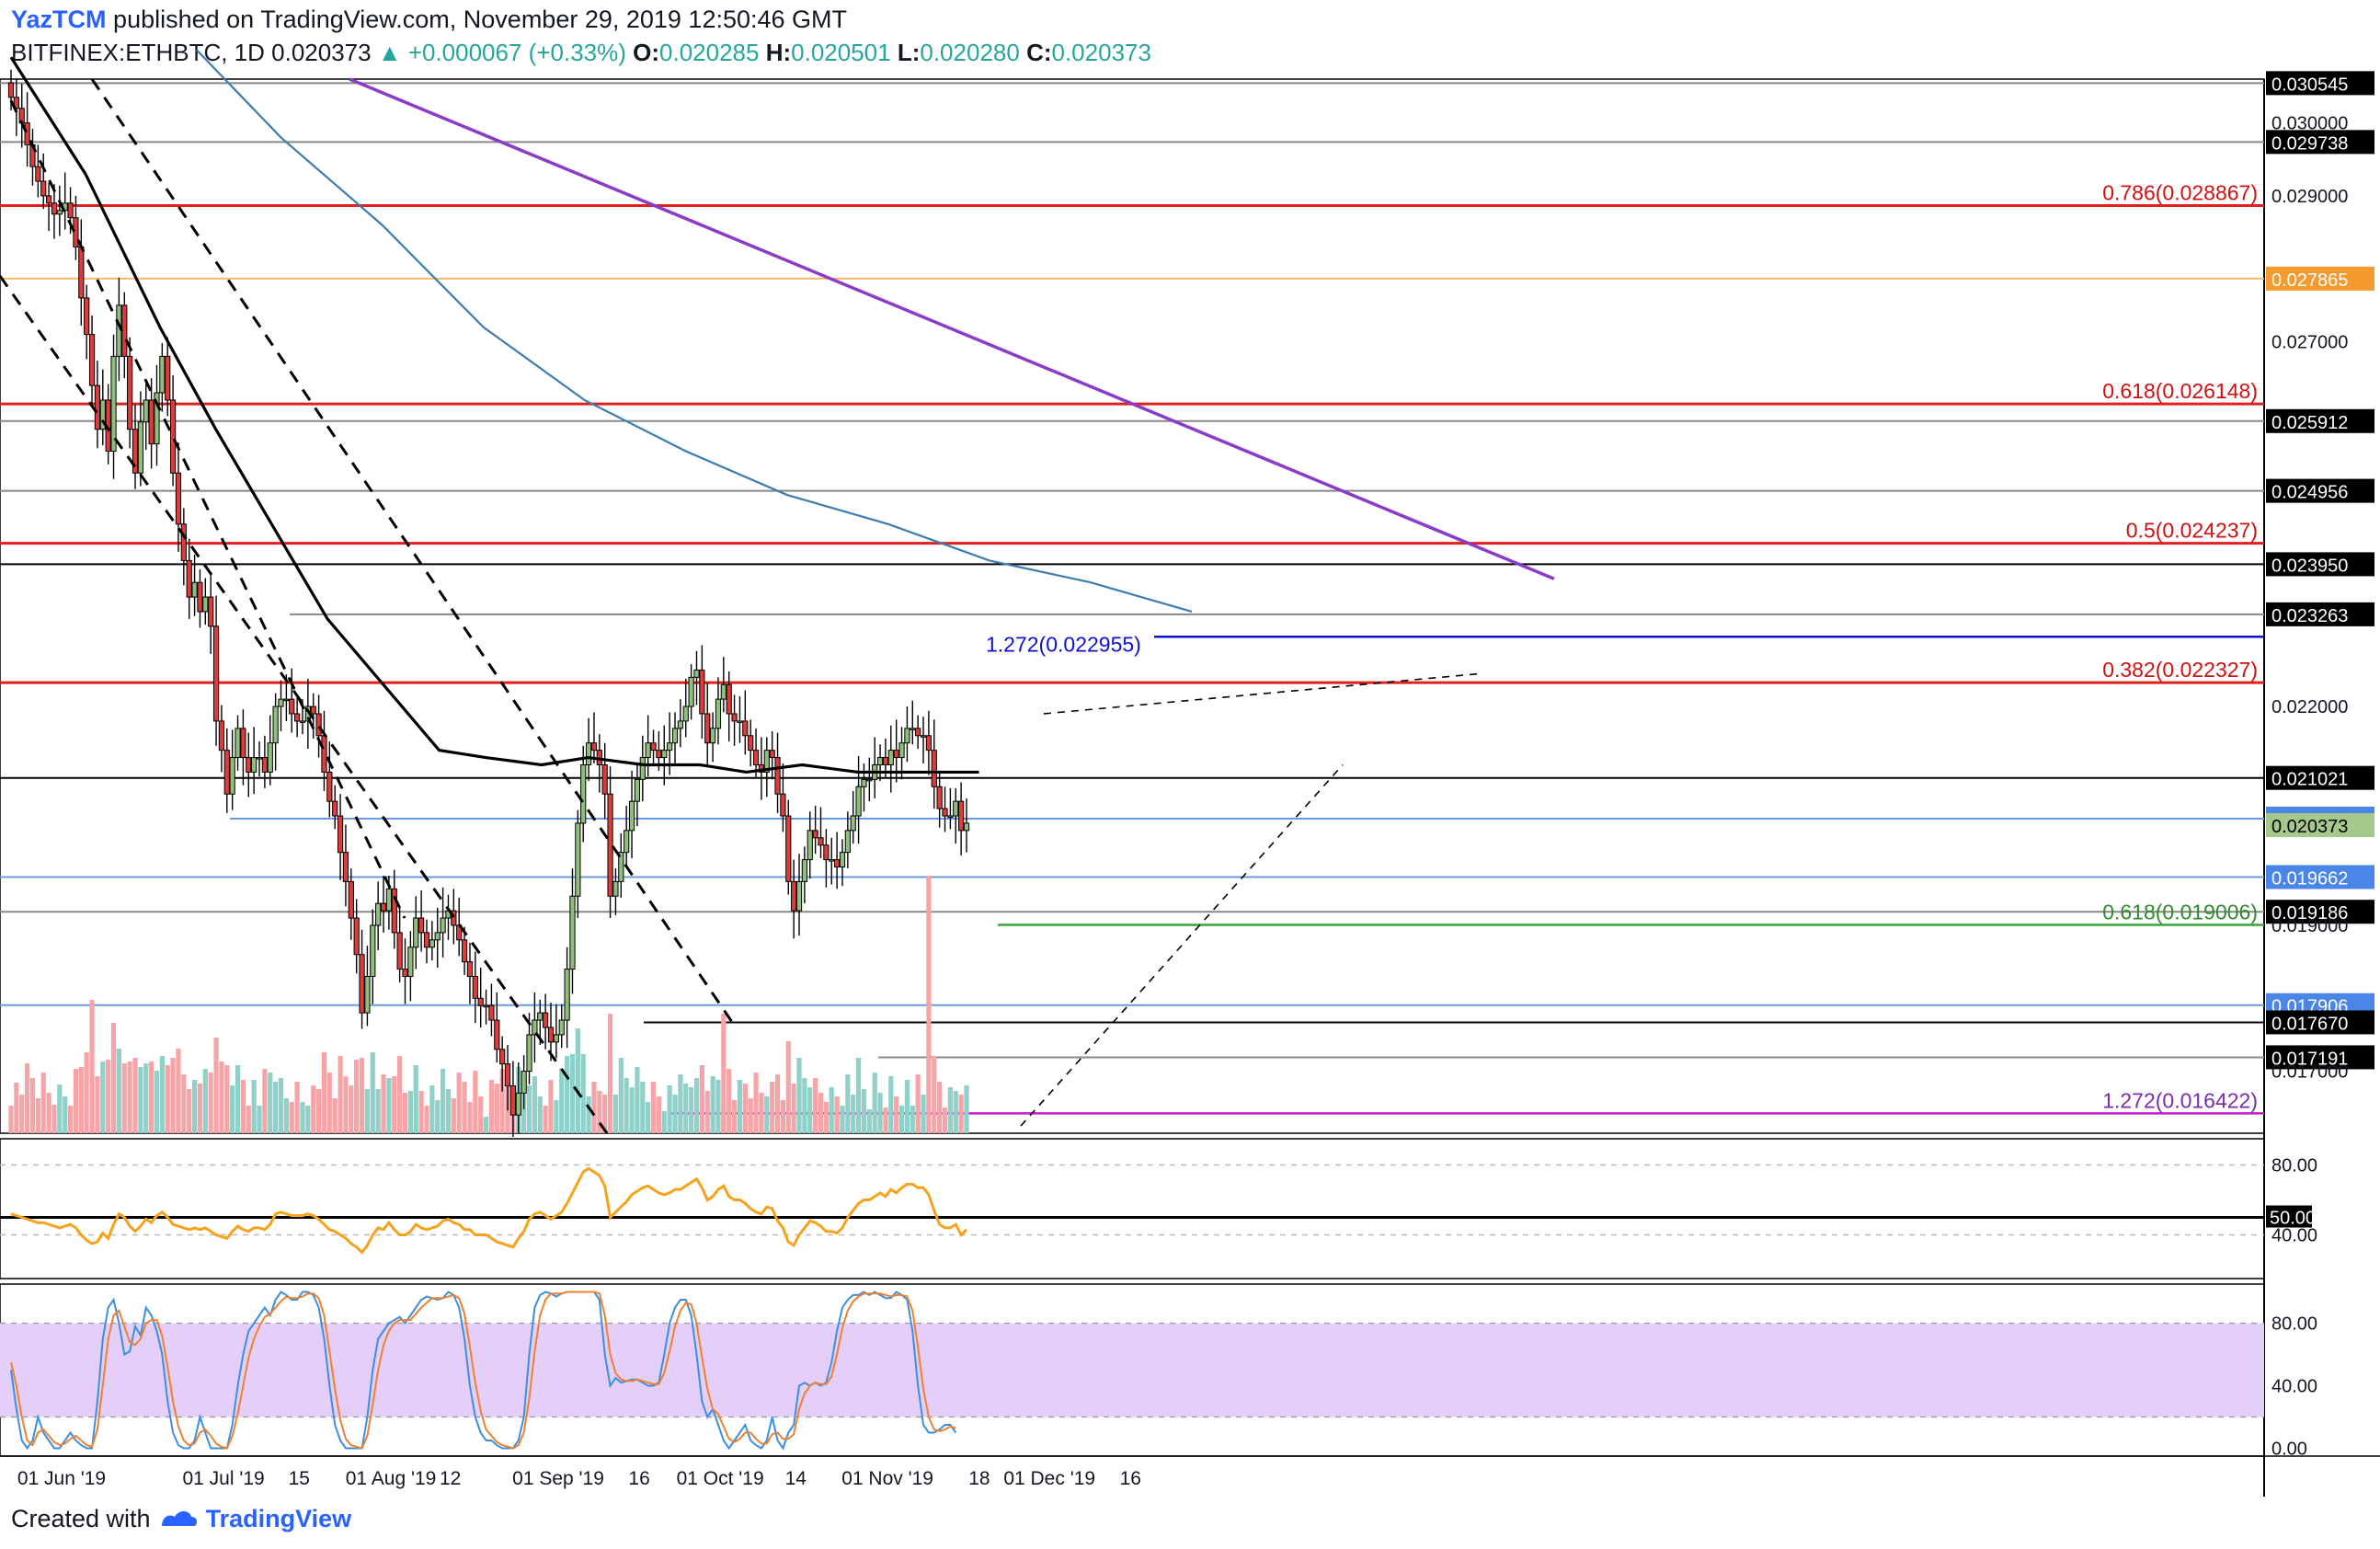  Describe the element at coordinates (61, 1478) in the screenshot. I see `time-tick-label: 01 Jun '19` at that location.